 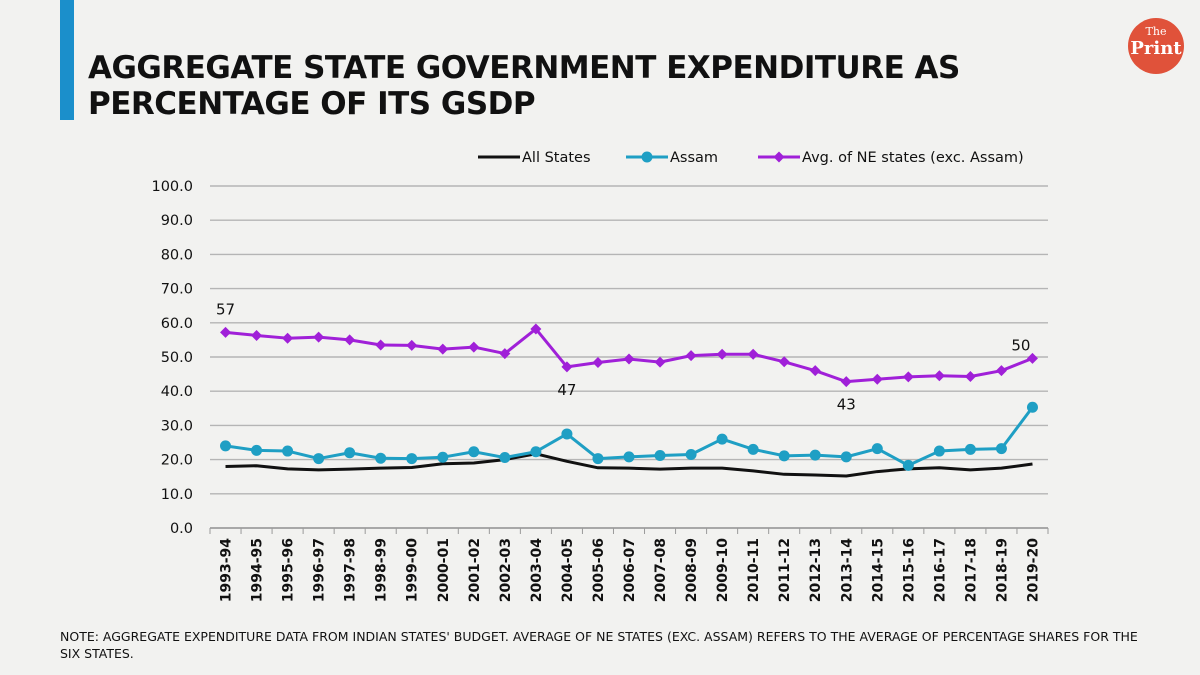 What do you see at coordinates (537, 570) in the screenshot?
I see `x-tick-label: 2003-04` at bounding box center [537, 570].